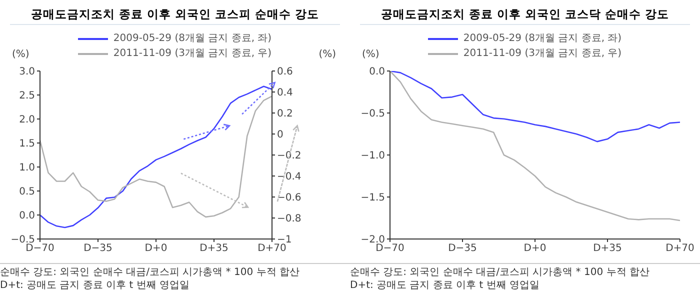 The image size is (700, 294). Describe the element at coordinates (372, 156) in the screenshot. I see `y-tick-label: −1.0` at that location.